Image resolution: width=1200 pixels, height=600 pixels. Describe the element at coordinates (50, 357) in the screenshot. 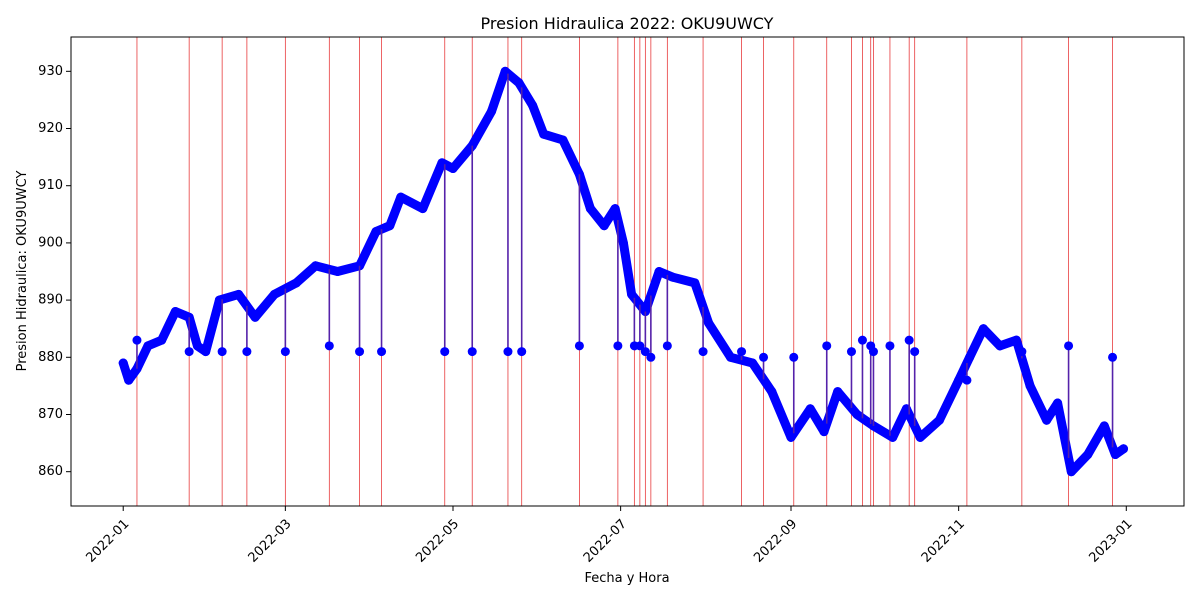

I see `y-tick-label: 880` at that location.